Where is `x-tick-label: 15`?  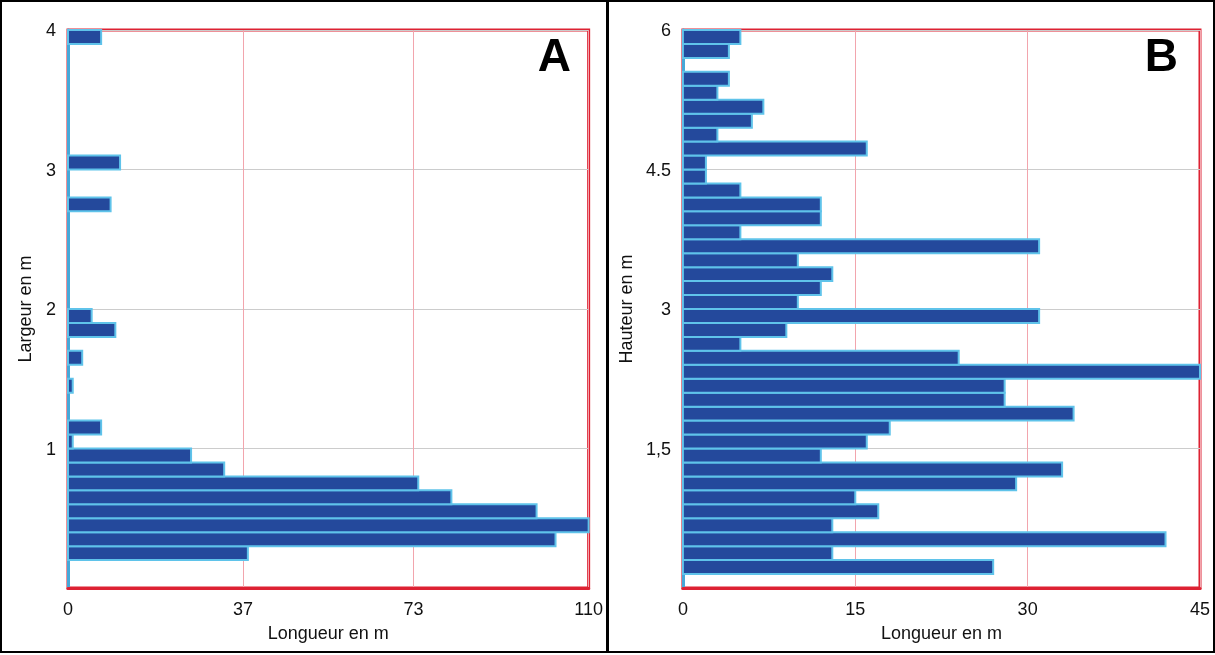
x-tick-label: 15 is located at coordinates (855, 609).